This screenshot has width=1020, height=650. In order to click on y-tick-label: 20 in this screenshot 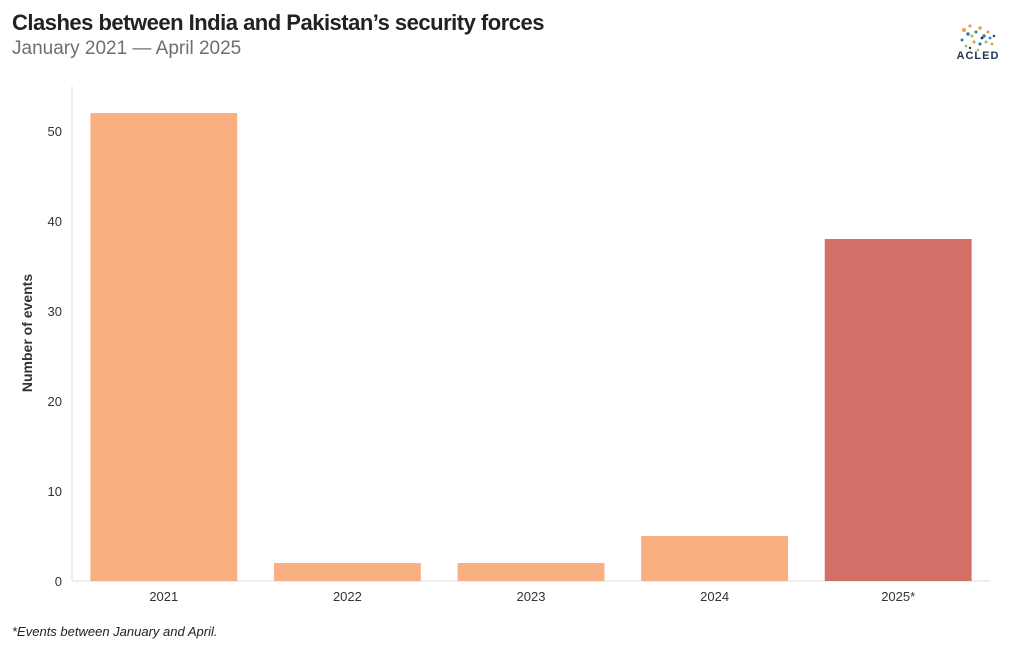, I will do `click(55, 401)`.